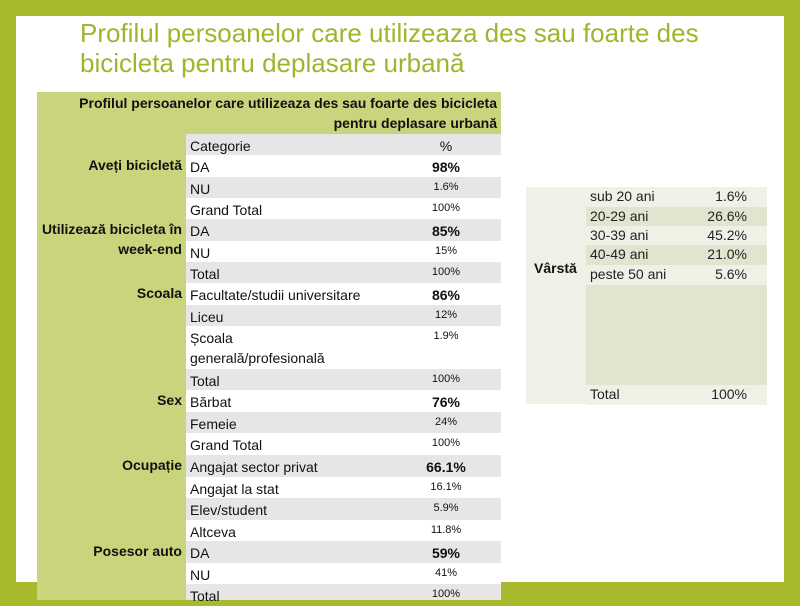 The image size is (800, 606). What do you see at coordinates (622, 196) in the screenshot?
I see `age-range: sub 20 ani` at bounding box center [622, 196].